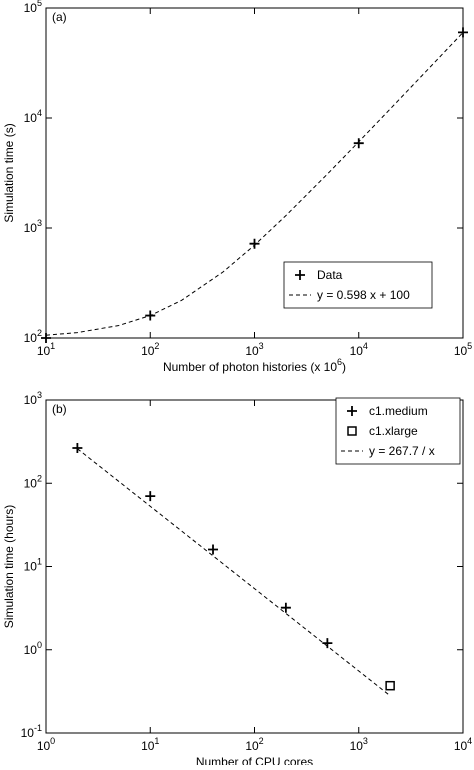 The image size is (474, 770). I want to click on y-tick-label: 10⁰, so click(33, 648).